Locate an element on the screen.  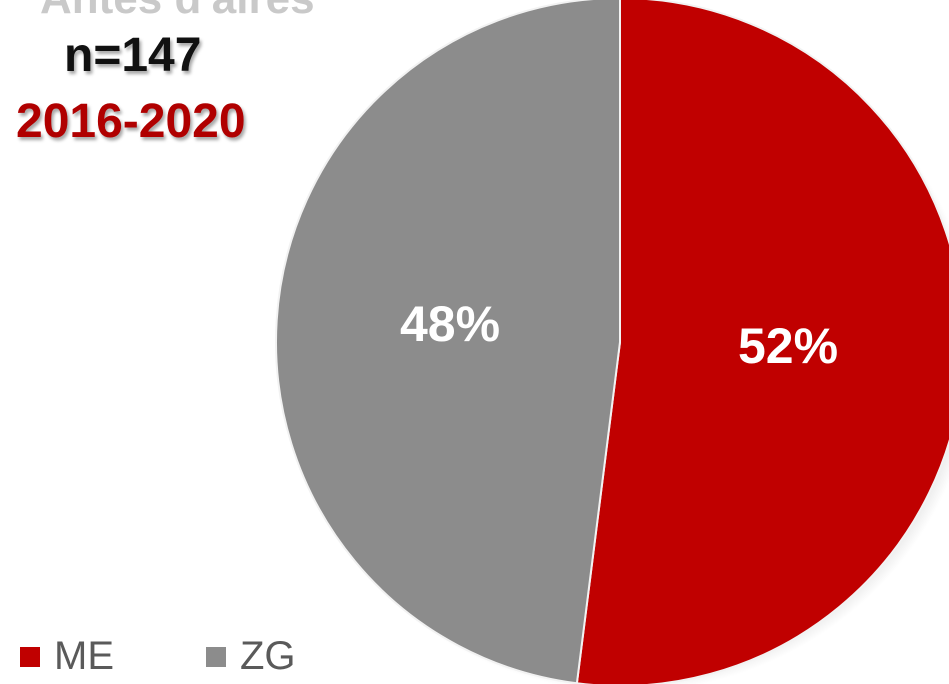
legend-label-zg: ZG is located at coordinates (268, 656).